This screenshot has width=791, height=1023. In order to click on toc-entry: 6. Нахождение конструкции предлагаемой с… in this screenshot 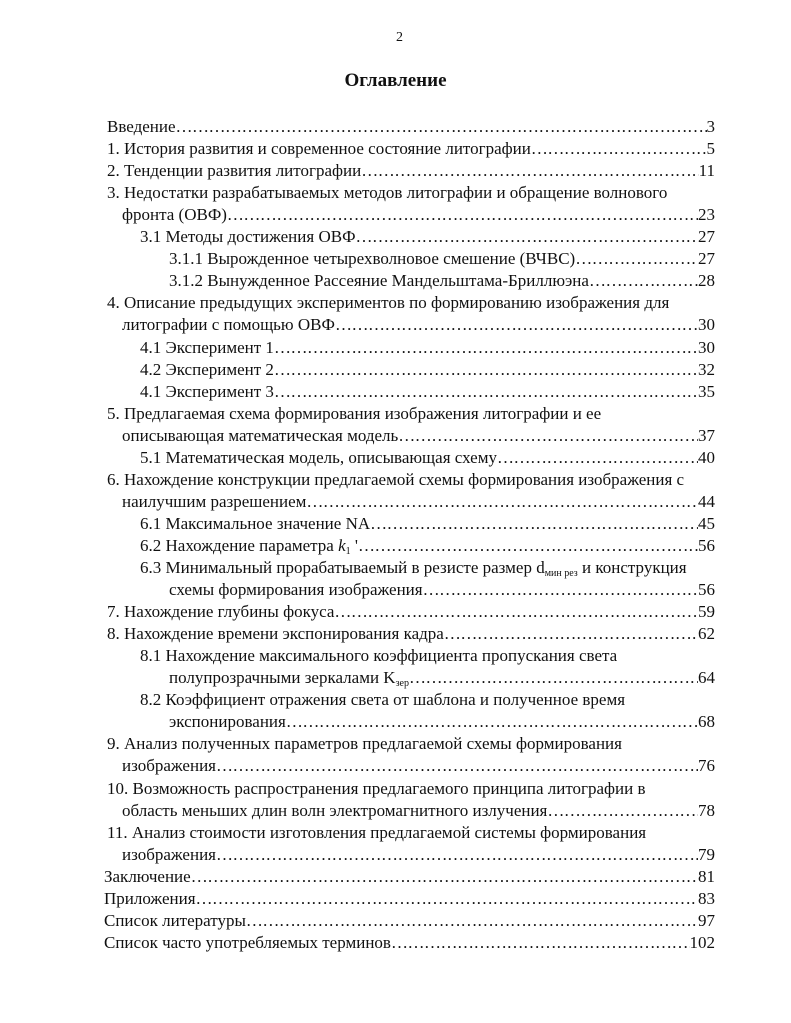, I will do `click(411, 480)`.